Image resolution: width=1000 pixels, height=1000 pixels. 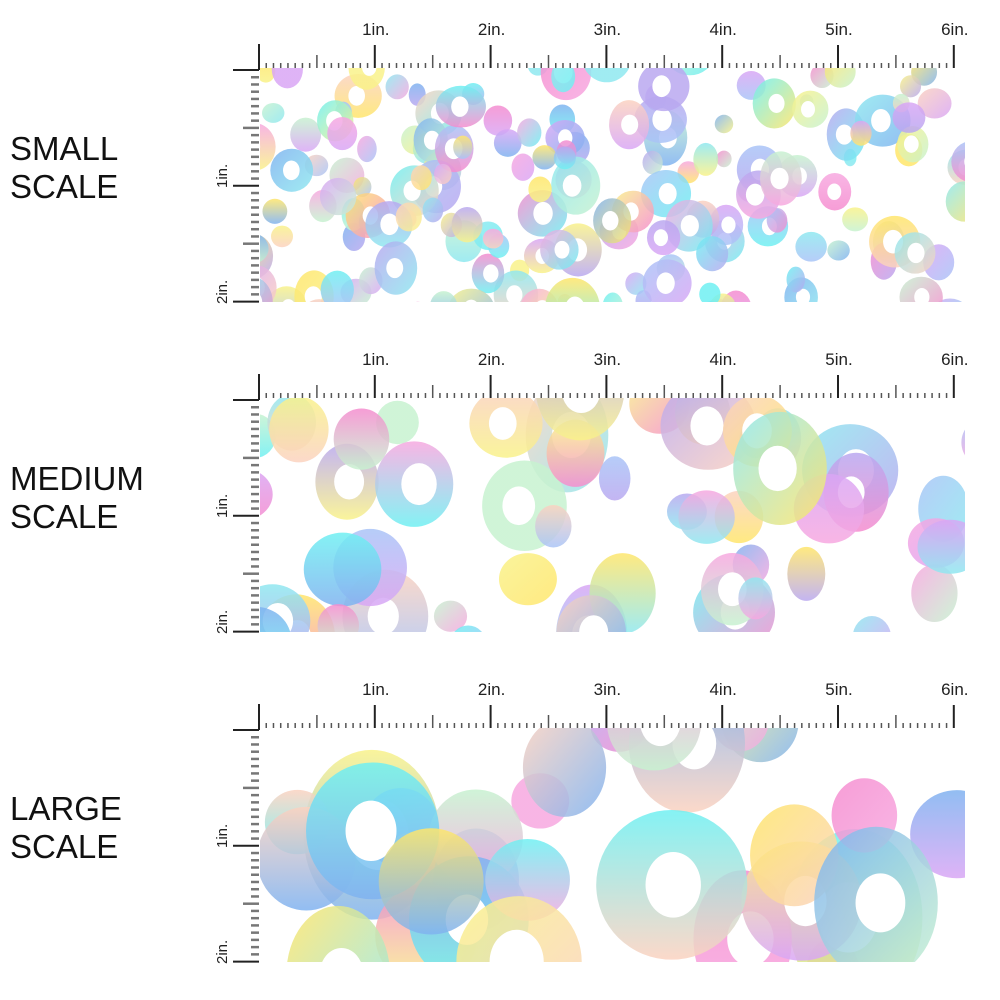 What do you see at coordinates (222, 175) in the screenshot?
I see `ruler-label-vertical: 1in.` at bounding box center [222, 175].